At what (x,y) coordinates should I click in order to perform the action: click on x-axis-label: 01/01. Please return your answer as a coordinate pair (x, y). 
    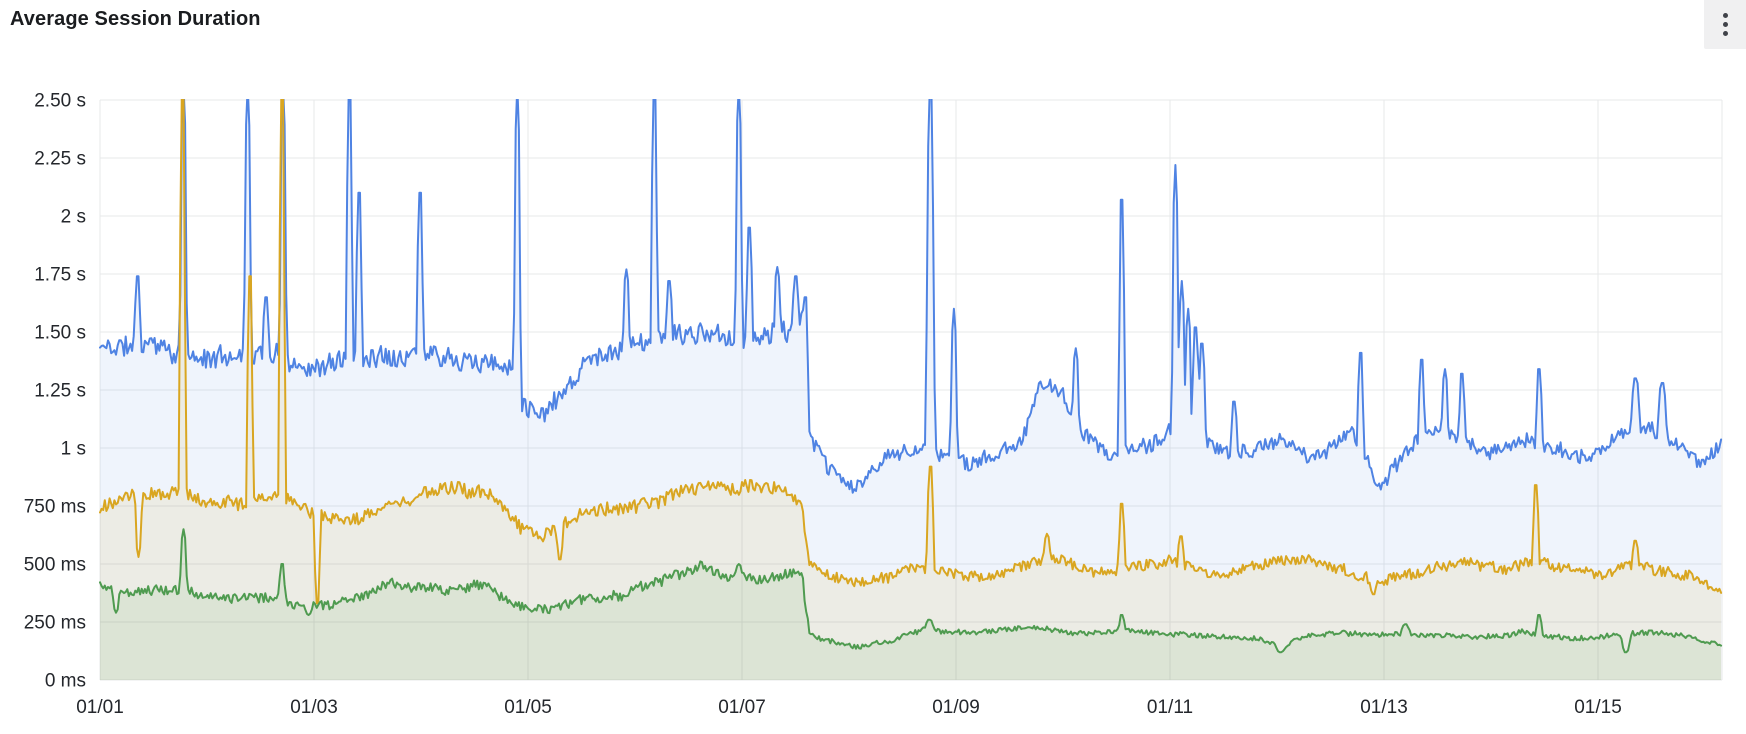
    Looking at the image, I should click on (100, 707).